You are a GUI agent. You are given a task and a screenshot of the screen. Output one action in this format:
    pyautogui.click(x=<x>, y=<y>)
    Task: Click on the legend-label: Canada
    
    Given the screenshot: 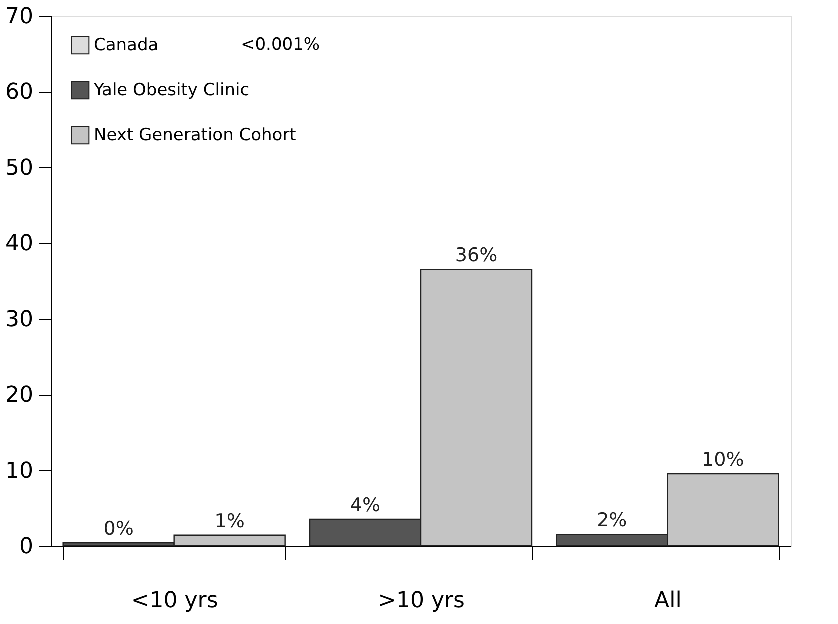 What is the action you would take?
    pyautogui.click(x=126, y=46)
    